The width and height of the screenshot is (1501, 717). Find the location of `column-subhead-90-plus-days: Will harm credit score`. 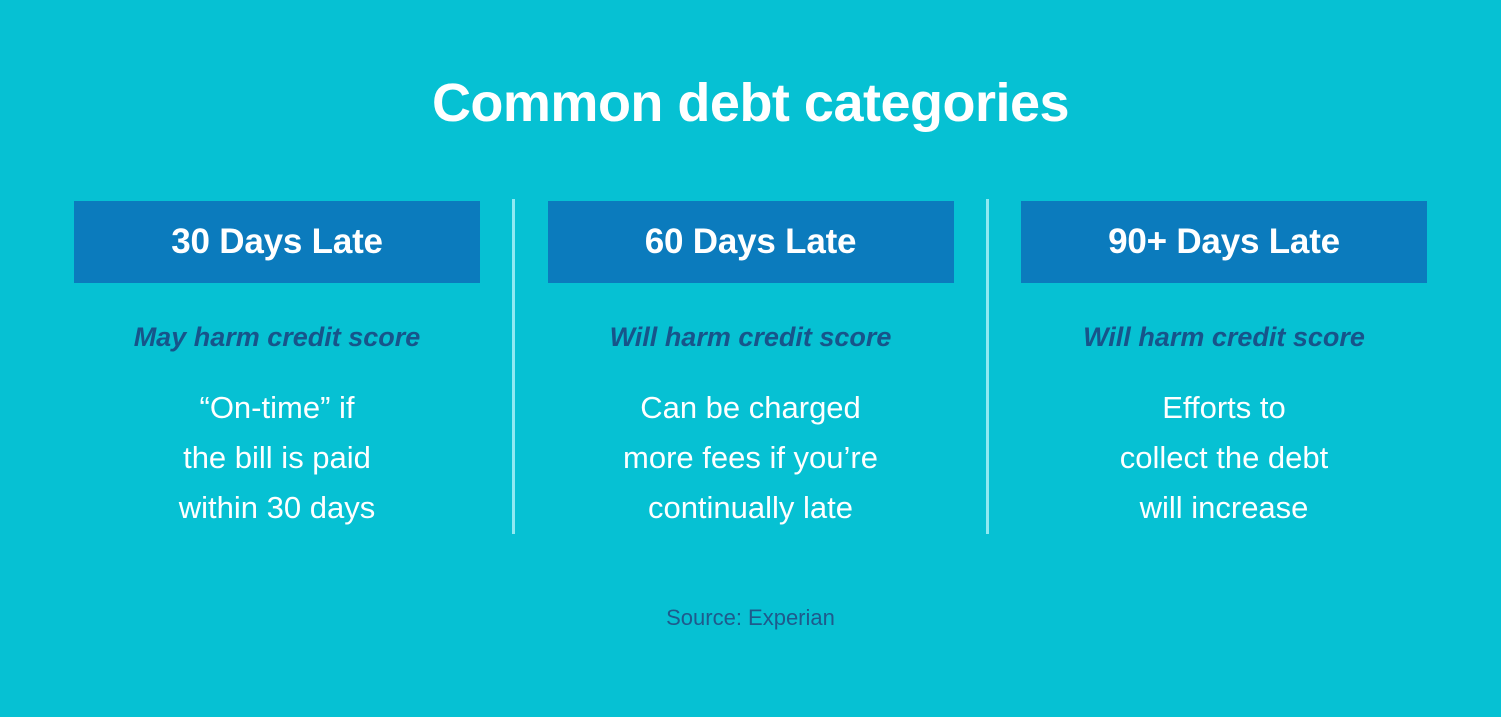

column-subhead-90-plus-days: Will harm credit score is located at coordinates (1224, 337).